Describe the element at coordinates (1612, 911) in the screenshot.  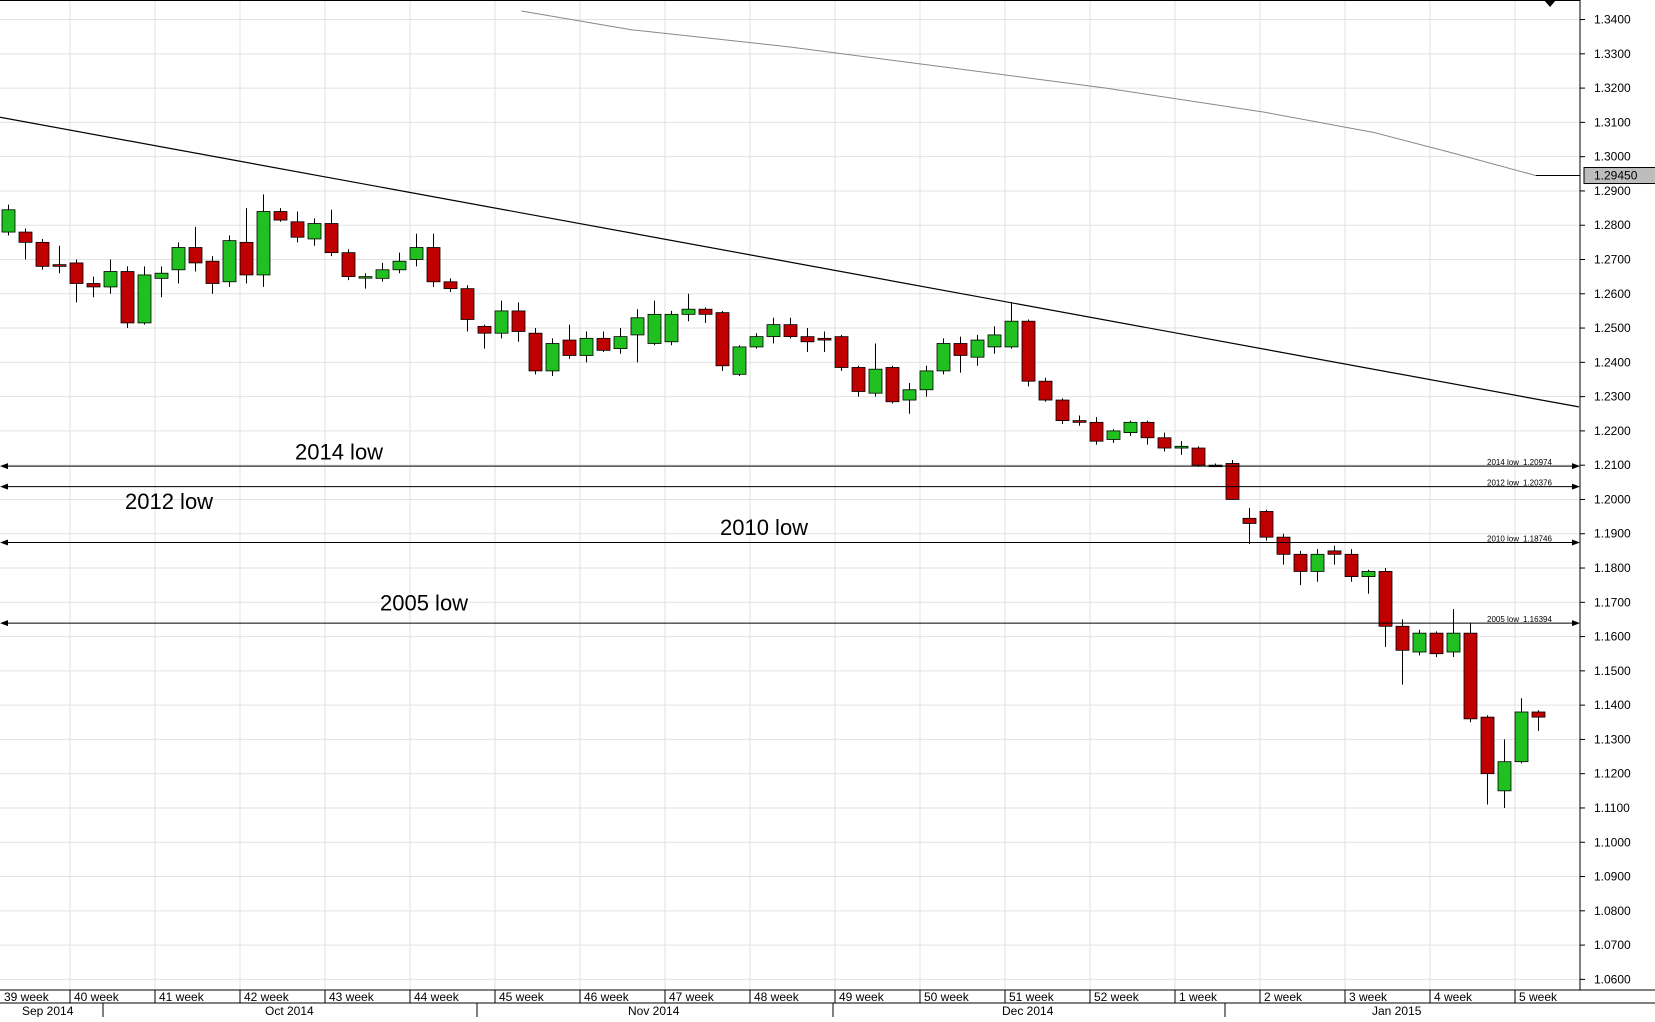
I see `y-tick-label: 1.0800` at that location.